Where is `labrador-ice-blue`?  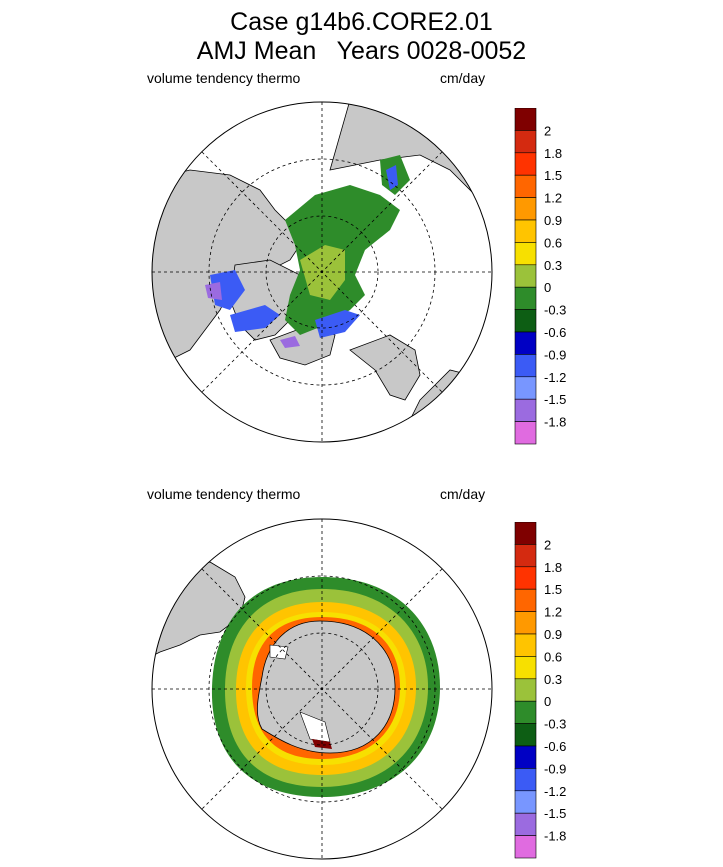
labrador-ice-blue is located at coordinates (255, 318).